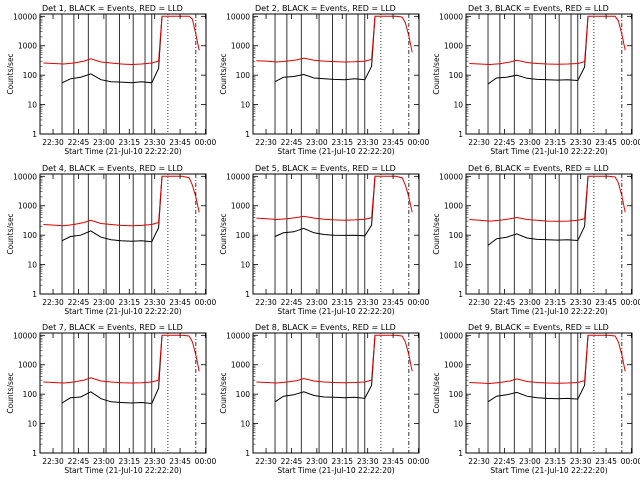 The height and width of the screenshot is (480, 640). What do you see at coordinates (325, 8) in the screenshot?
I see `panel-title: Det 2, BLACK = Events, RED = LLD` at bounding box center [325, 8].